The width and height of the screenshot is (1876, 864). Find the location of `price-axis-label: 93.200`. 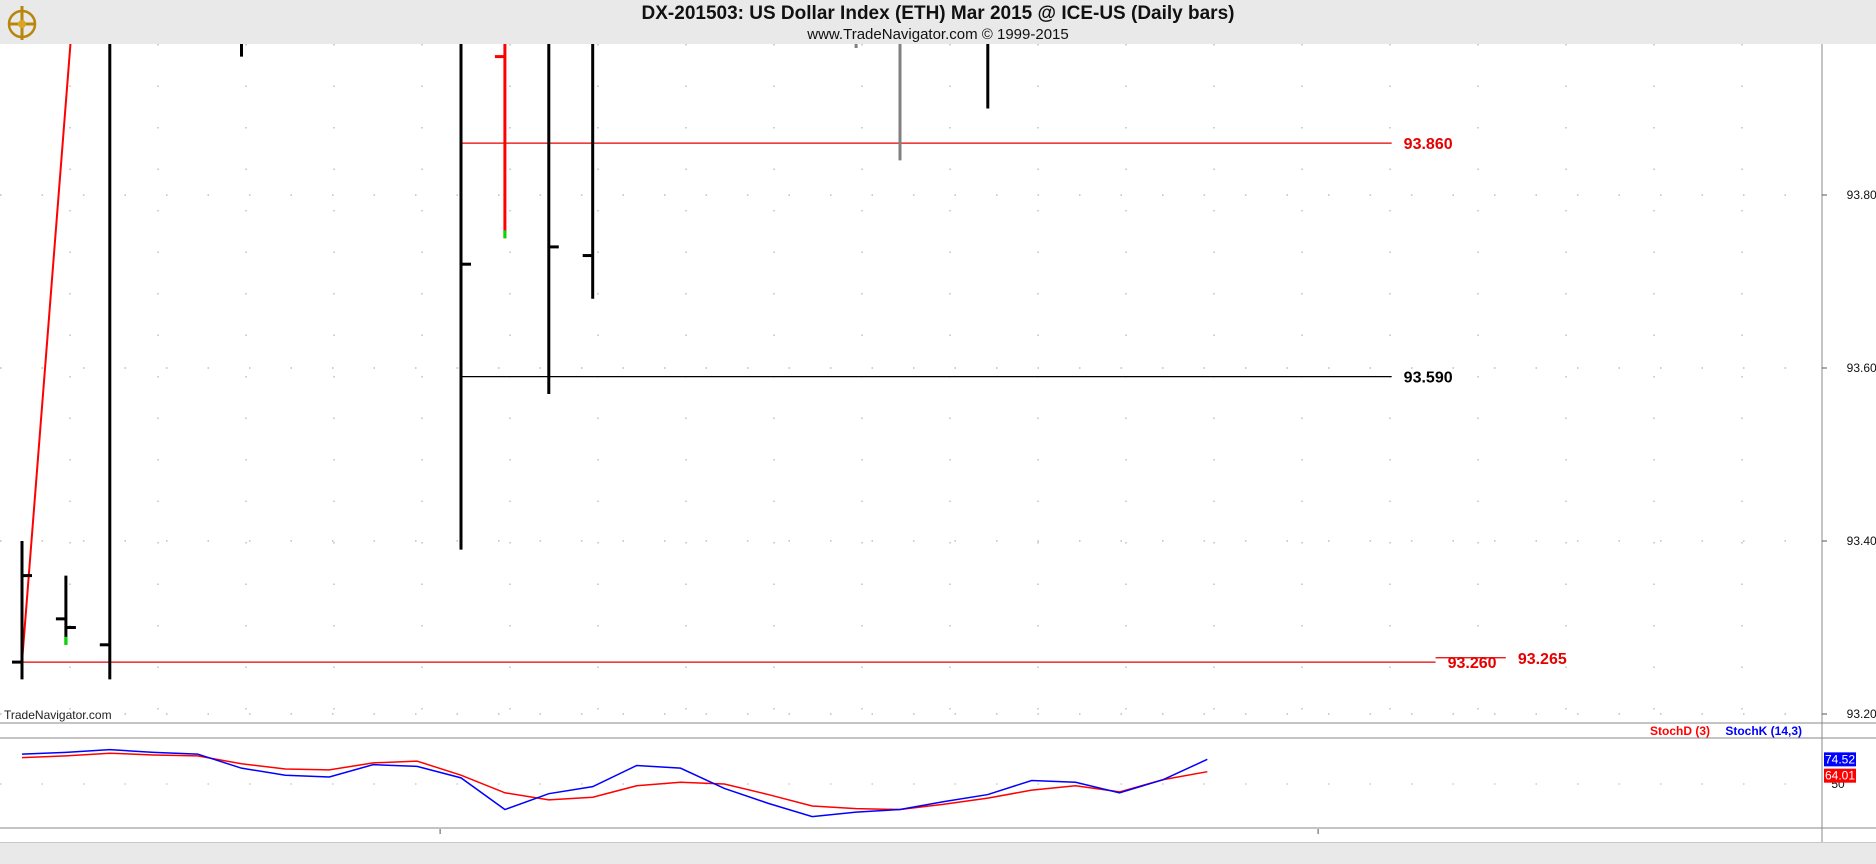

price-axis-label: 93.200 is located at coordinates (1861, 714).